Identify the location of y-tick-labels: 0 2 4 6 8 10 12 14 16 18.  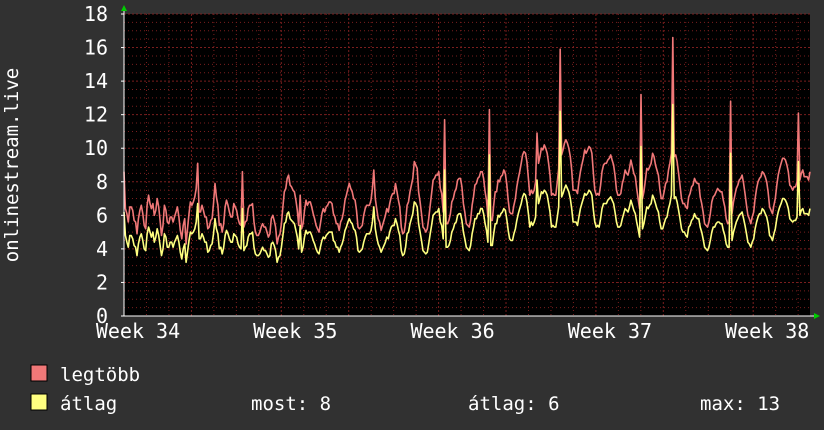
(104, 165).